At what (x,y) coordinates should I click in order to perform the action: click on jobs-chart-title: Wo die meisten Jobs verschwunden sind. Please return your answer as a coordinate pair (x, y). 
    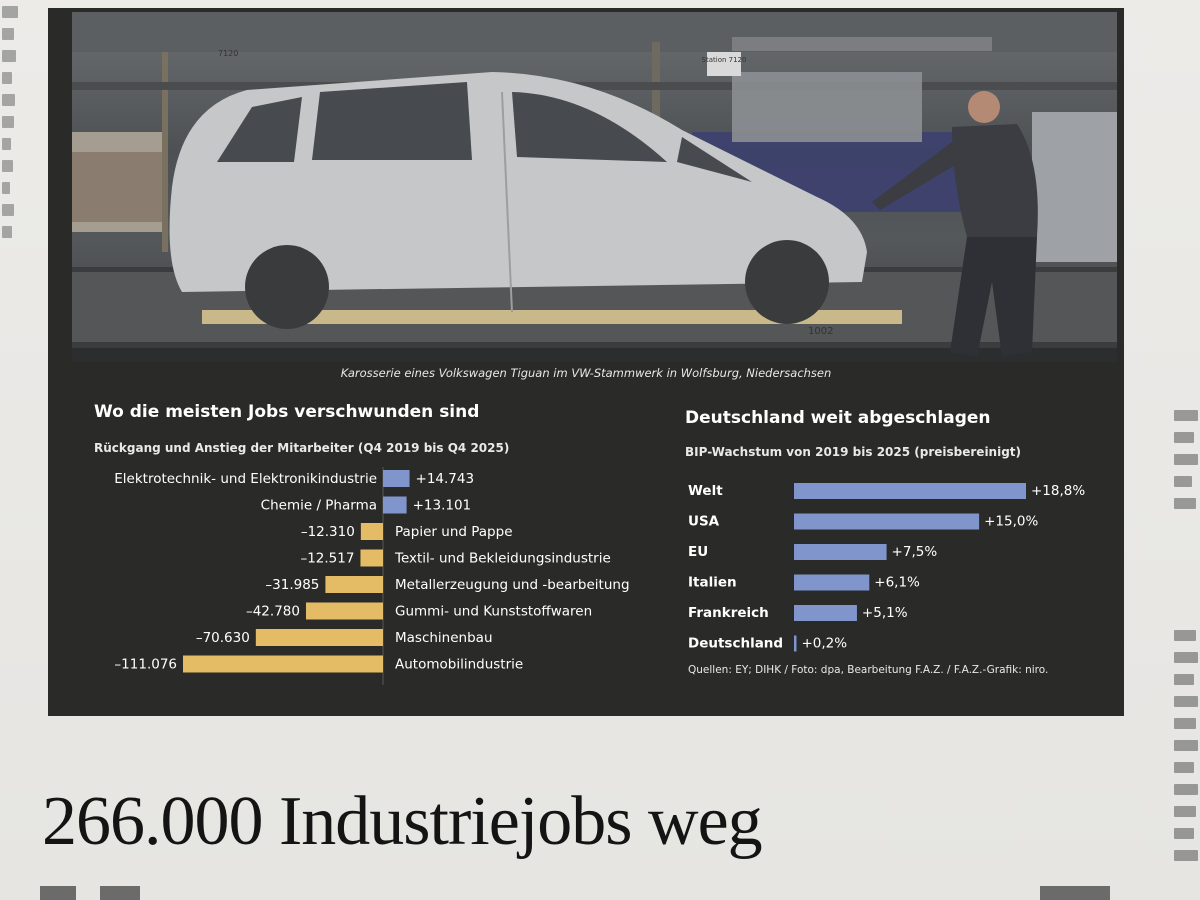
    Looking at the image, I should click on (287, 412).